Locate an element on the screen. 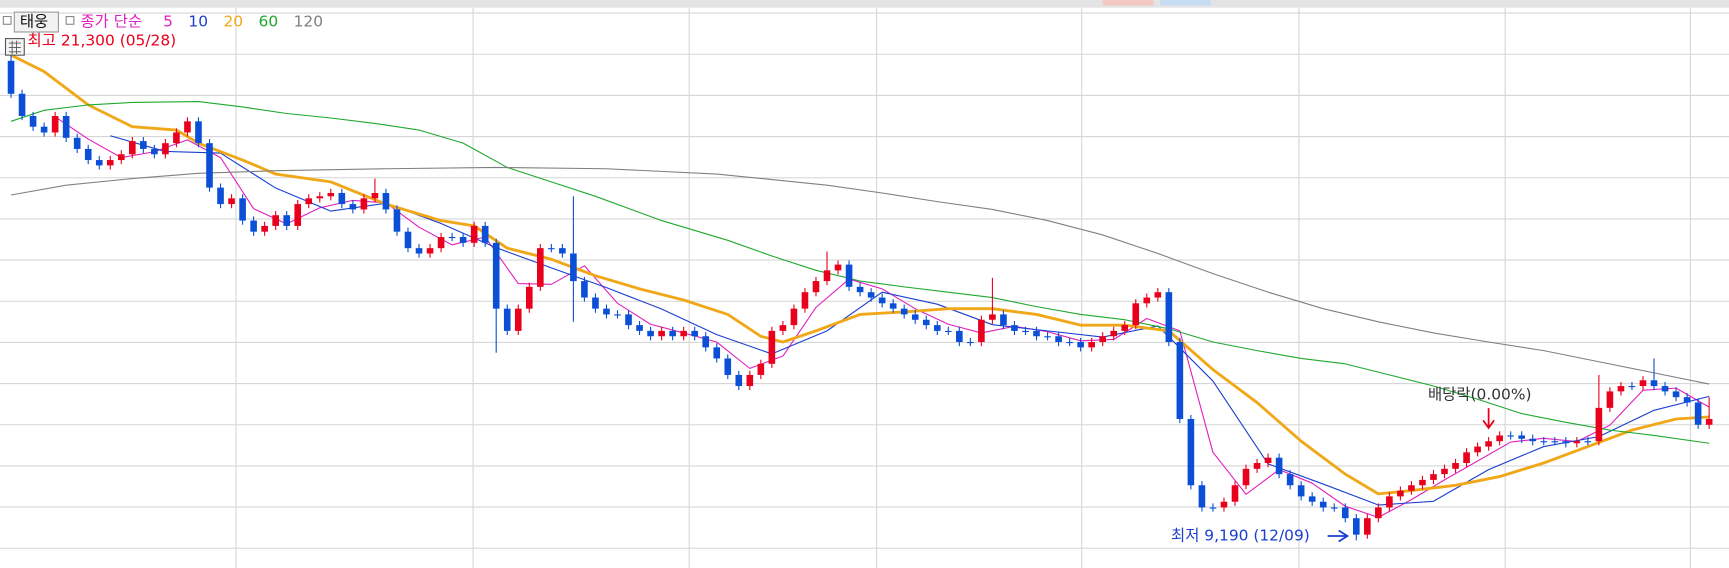 The image size is (1729, 568). settings-icon-box is located at coordinates (14, 47).